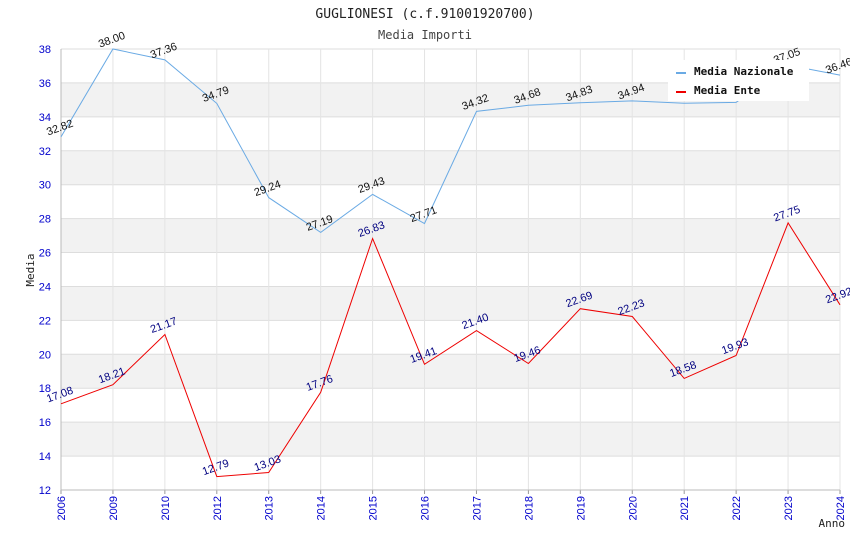 This screenshot has height=550, width=850. Describe the element at coordinates (45, 355) in the screenshot. I see `y-tick-label: 20` at that location.